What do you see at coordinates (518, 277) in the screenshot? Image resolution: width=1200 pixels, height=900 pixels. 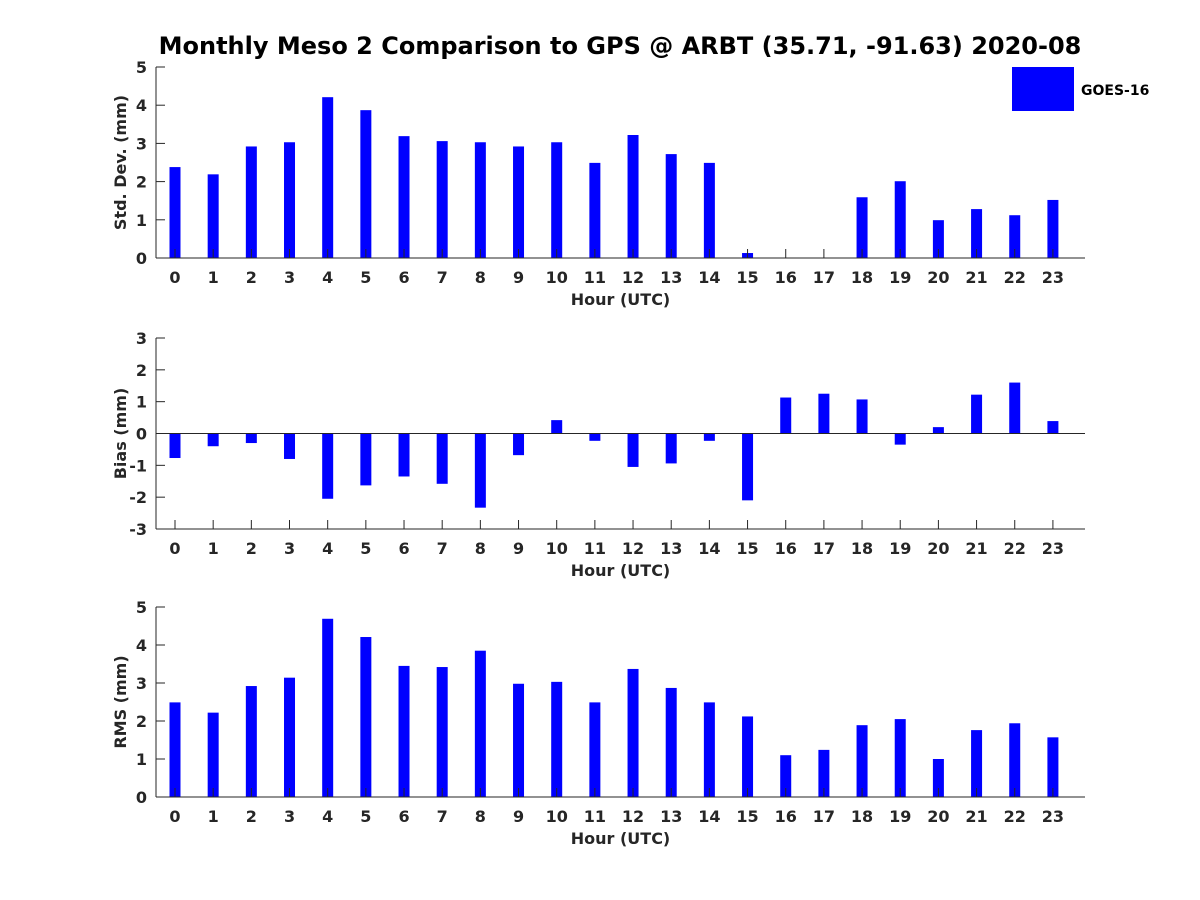 I see `stddev-xtick-label: 9` at bounding box center [518, 277].